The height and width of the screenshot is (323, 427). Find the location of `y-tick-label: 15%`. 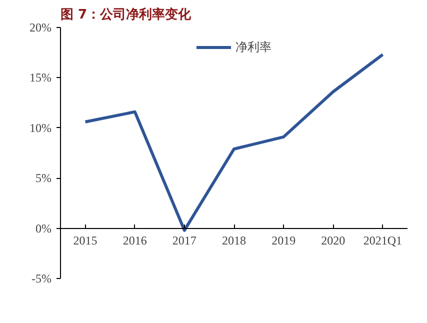

y-tick-label: 15% is located at coordinates (41, 77).